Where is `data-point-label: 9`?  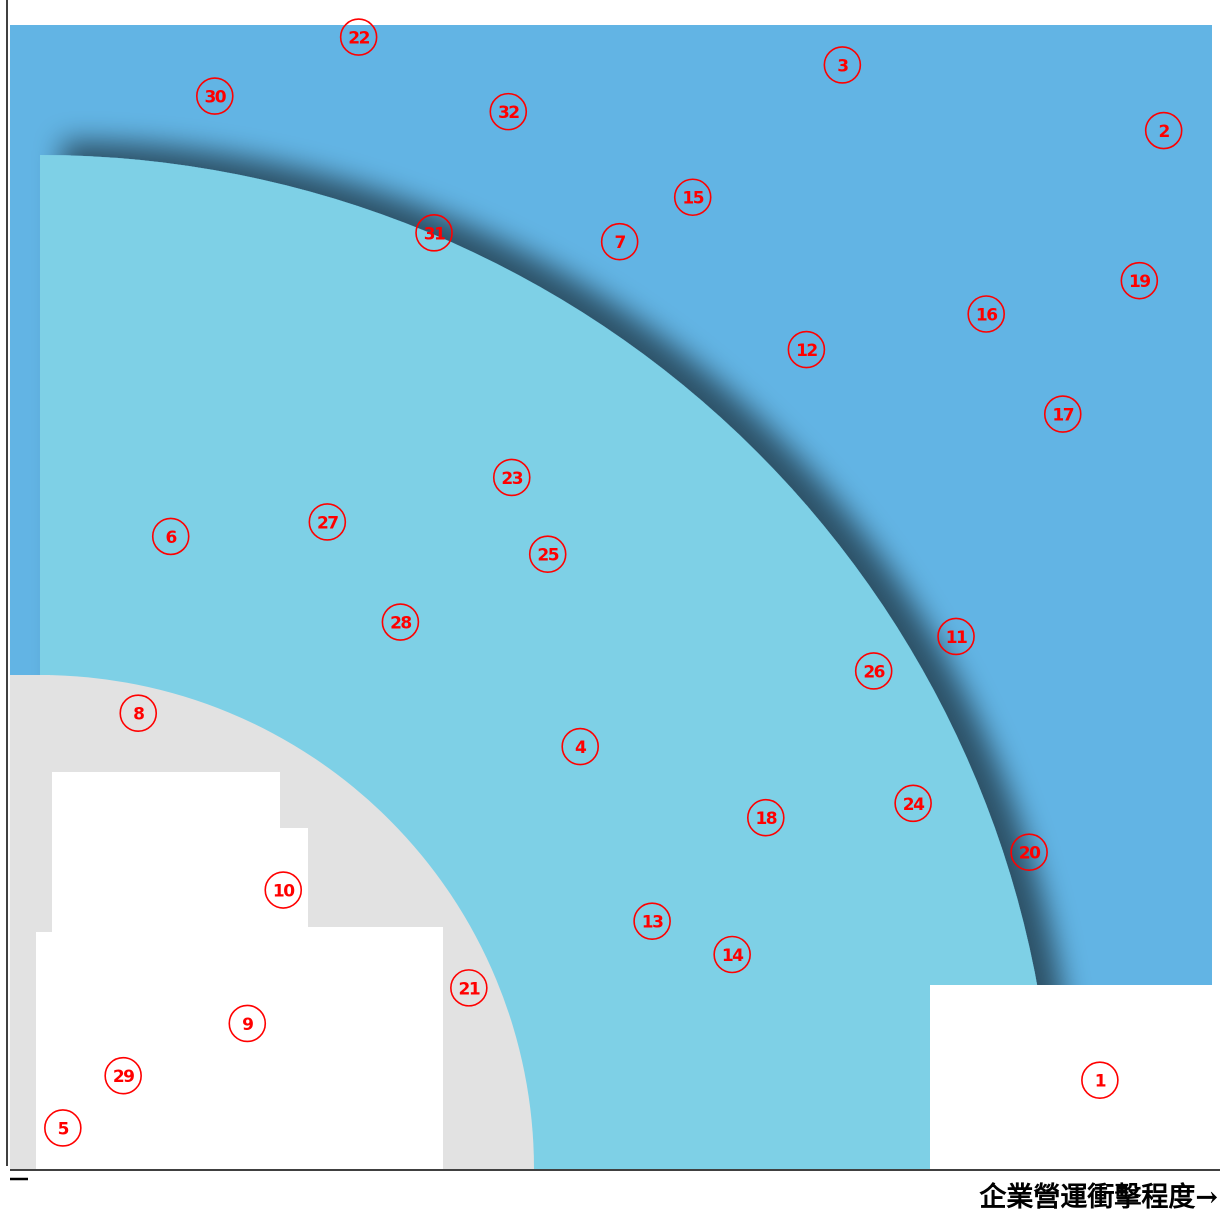
data-point-label: 9 is located at coordinates (247, 1025).